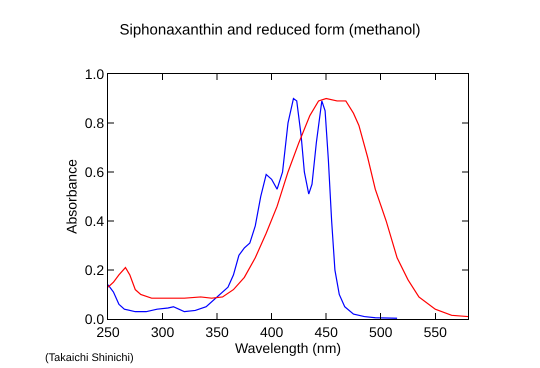 The width and height of the screenshot is (540, 368). I want to click on y-tick-label: 0.4, so click(94, 220).